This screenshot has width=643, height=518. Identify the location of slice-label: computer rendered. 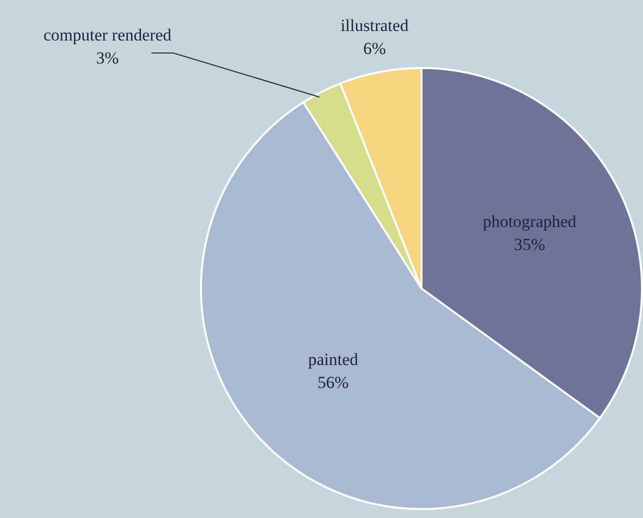
(107, 35).